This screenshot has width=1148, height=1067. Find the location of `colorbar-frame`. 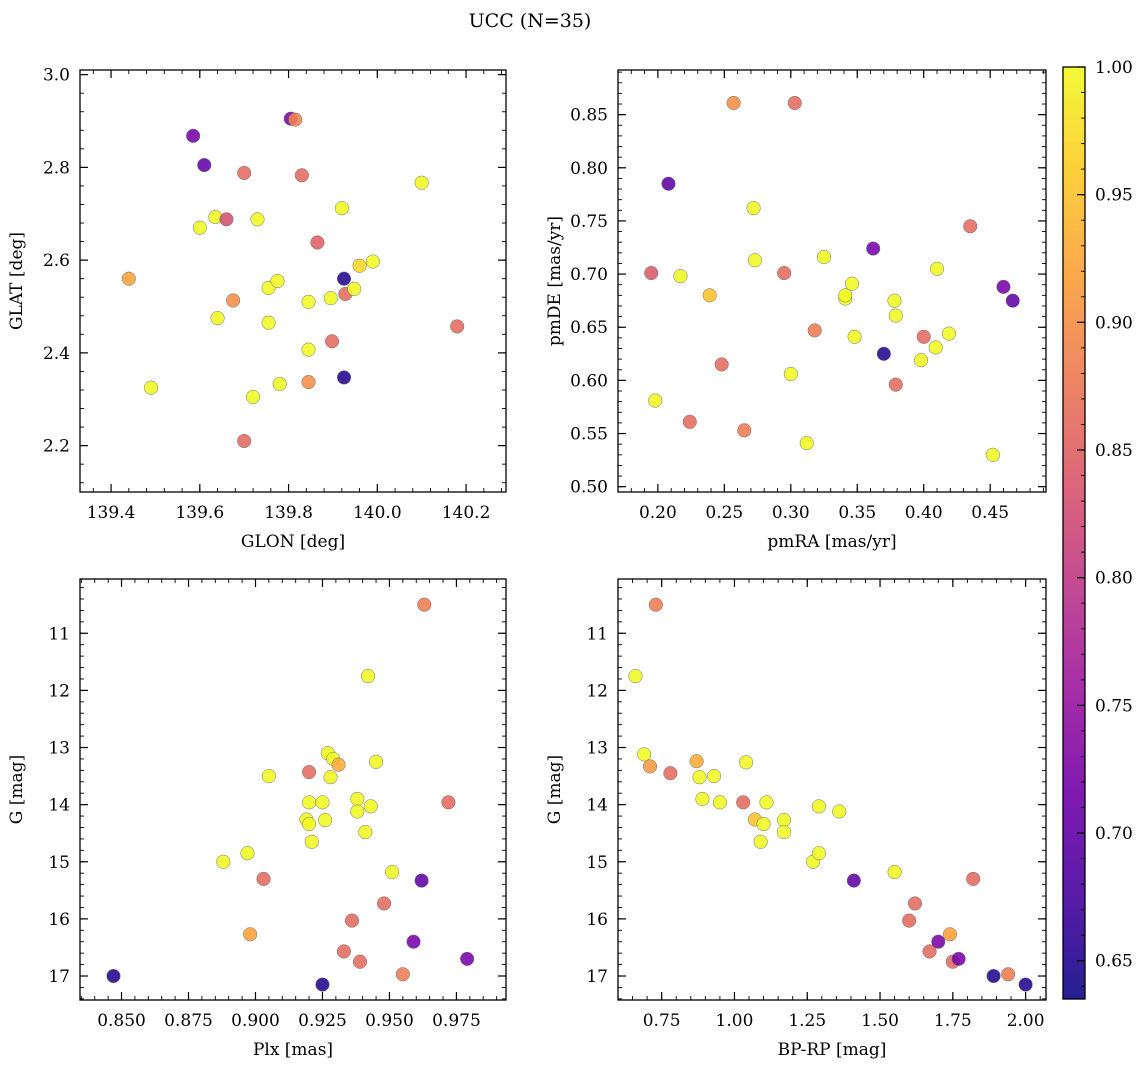

colorbar-frame is located at coordinates (1074, 533).